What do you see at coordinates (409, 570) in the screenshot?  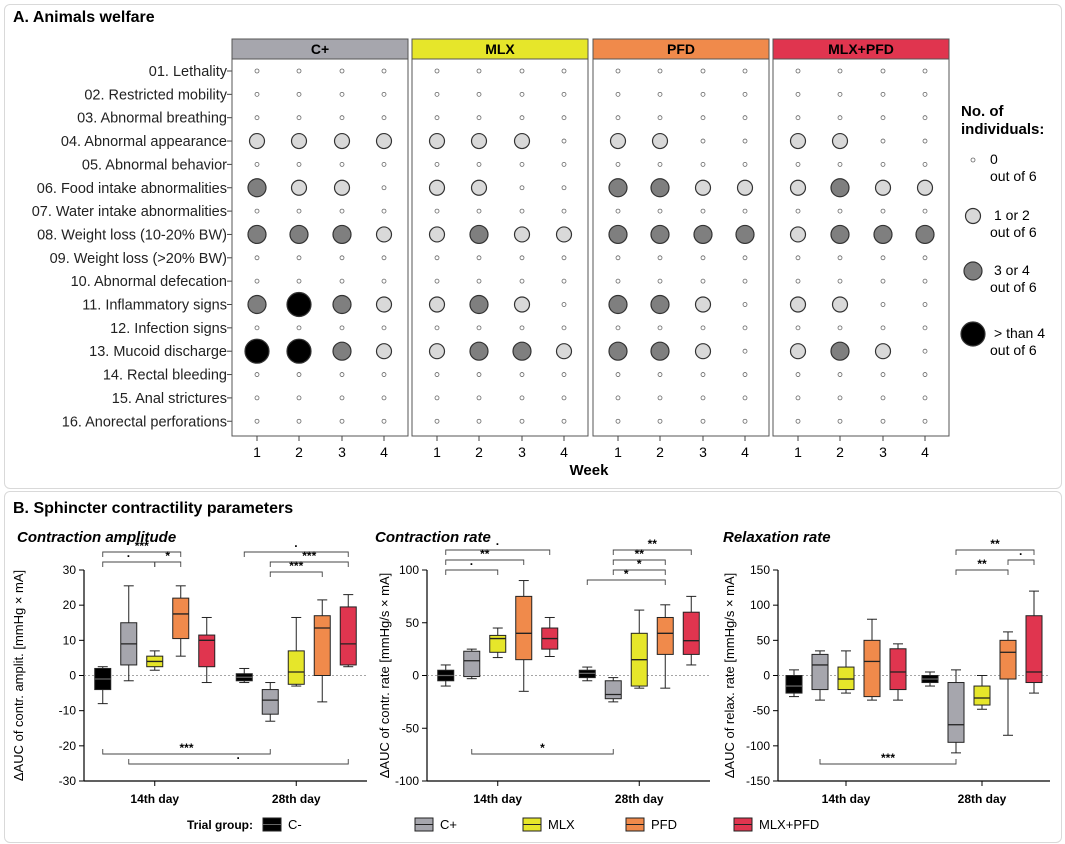 I see `y-tick-label: 100` at bounding box center [409, 570].